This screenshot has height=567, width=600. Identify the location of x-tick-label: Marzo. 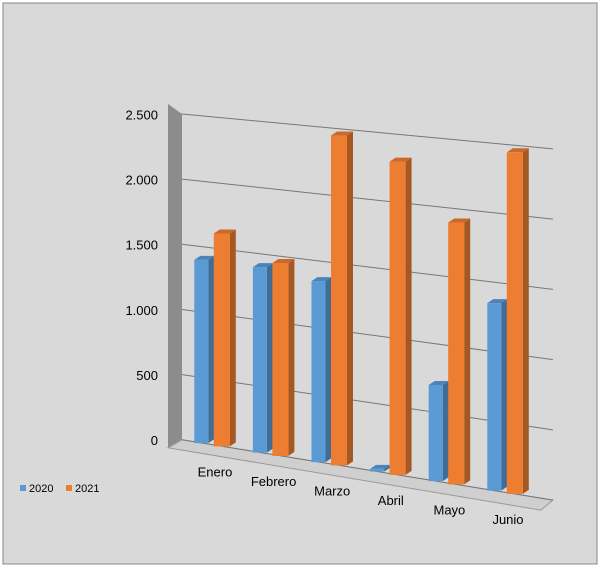
(332, 490).